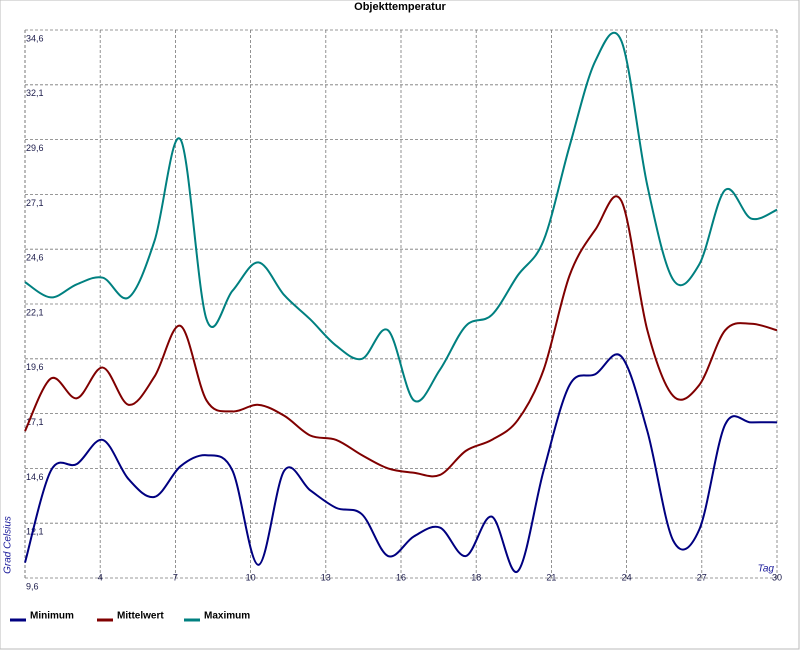 The width and height of the screenshot is (800, 650). I want to click on x-tick-label: 27, so click(702, 577).